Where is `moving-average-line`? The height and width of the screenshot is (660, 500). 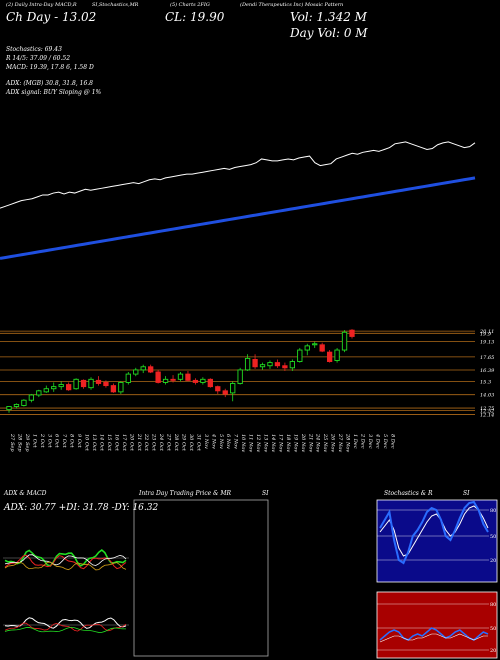 moving-average-line is located at coordinates (238, 218).